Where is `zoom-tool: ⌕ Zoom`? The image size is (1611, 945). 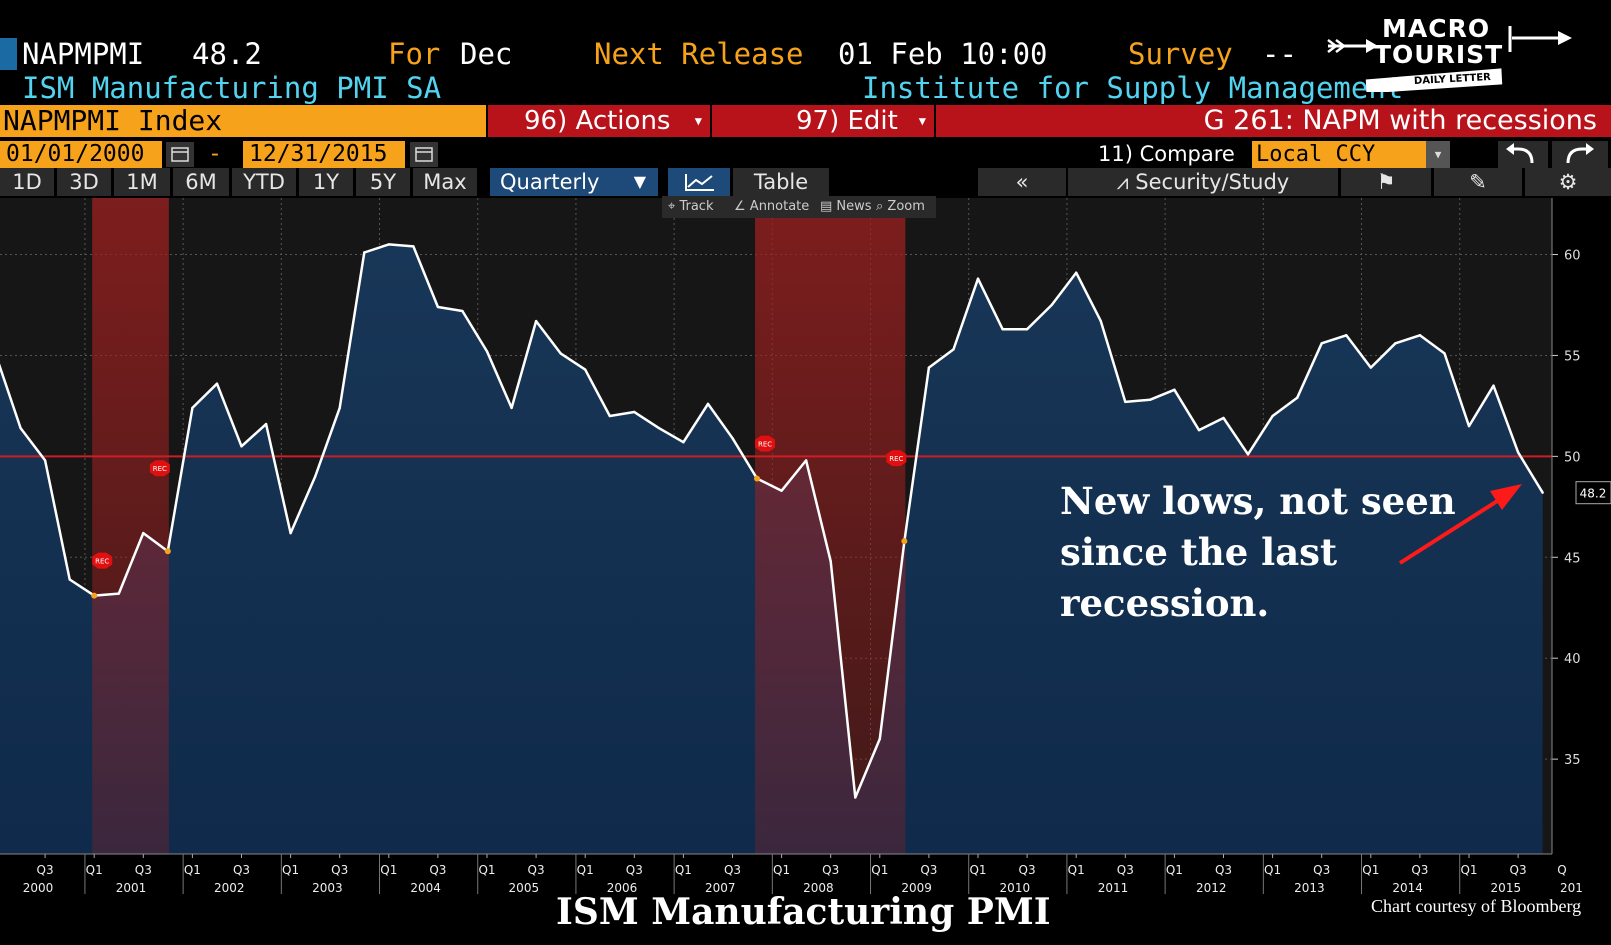
zoom-tool: ⌕ Zoom is located at coordinates (900, 206).